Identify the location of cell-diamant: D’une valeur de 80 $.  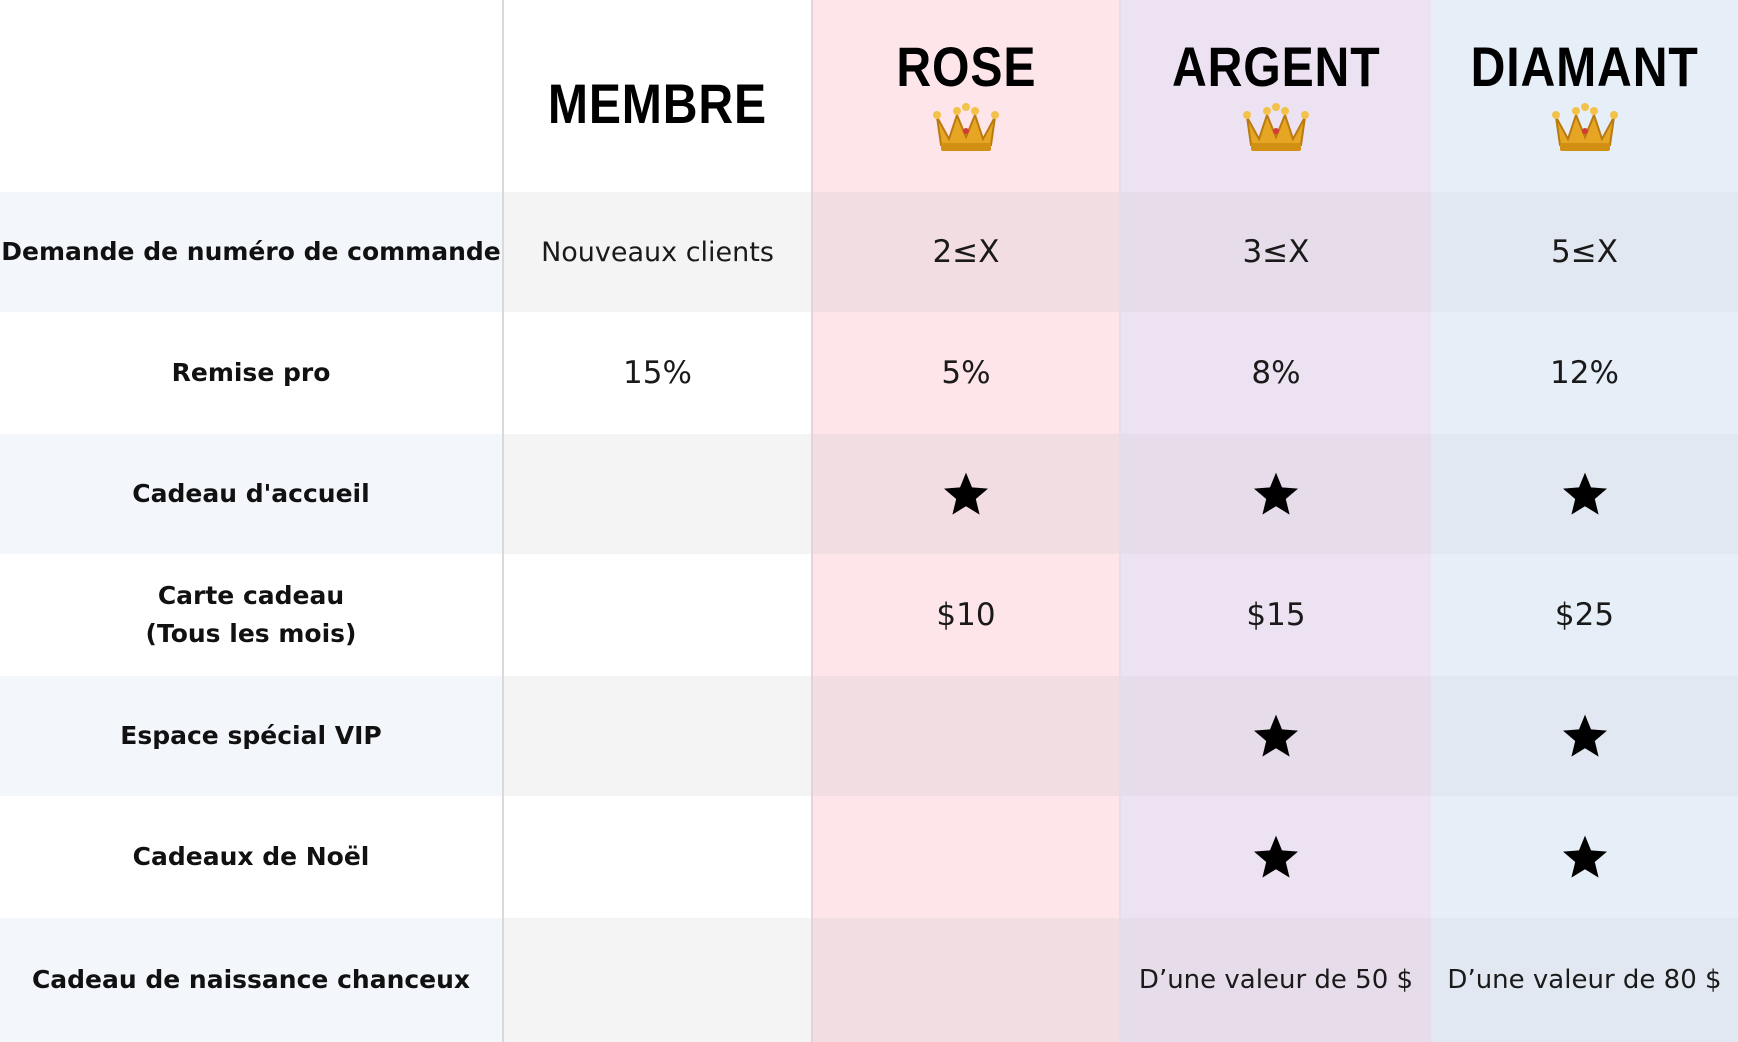
(1584, 980).